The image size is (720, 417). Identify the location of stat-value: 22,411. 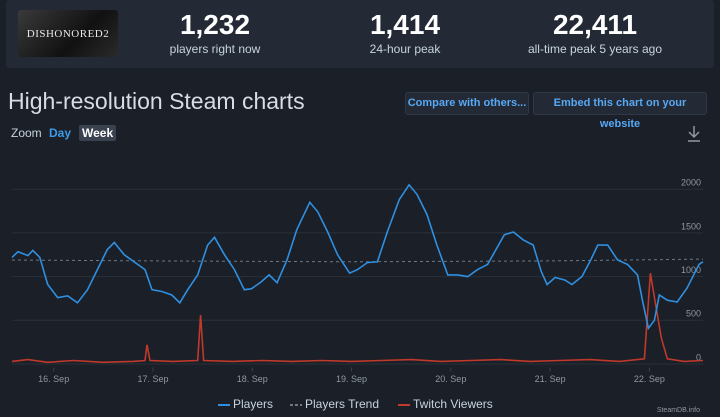
(595, 24).